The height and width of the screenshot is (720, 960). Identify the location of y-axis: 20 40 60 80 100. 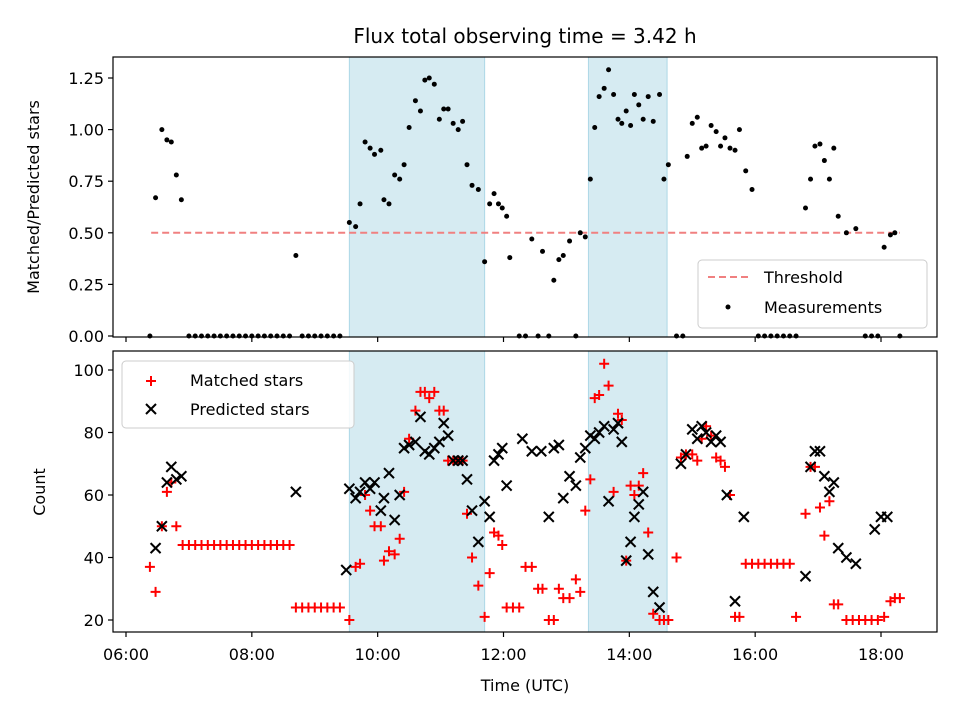
(93, 495).